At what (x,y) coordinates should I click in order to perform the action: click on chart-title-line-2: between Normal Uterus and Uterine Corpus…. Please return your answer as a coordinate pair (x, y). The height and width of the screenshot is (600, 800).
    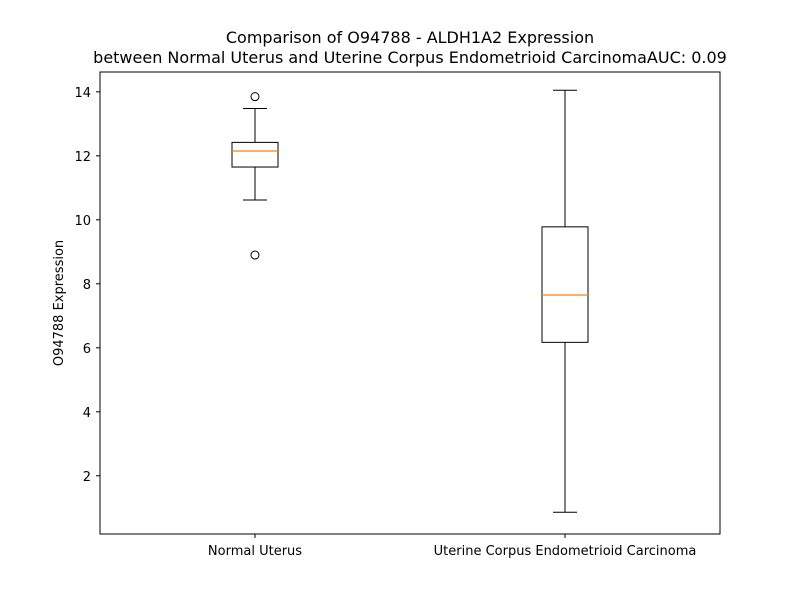
    Looking at the image, I should click on (410, 57).